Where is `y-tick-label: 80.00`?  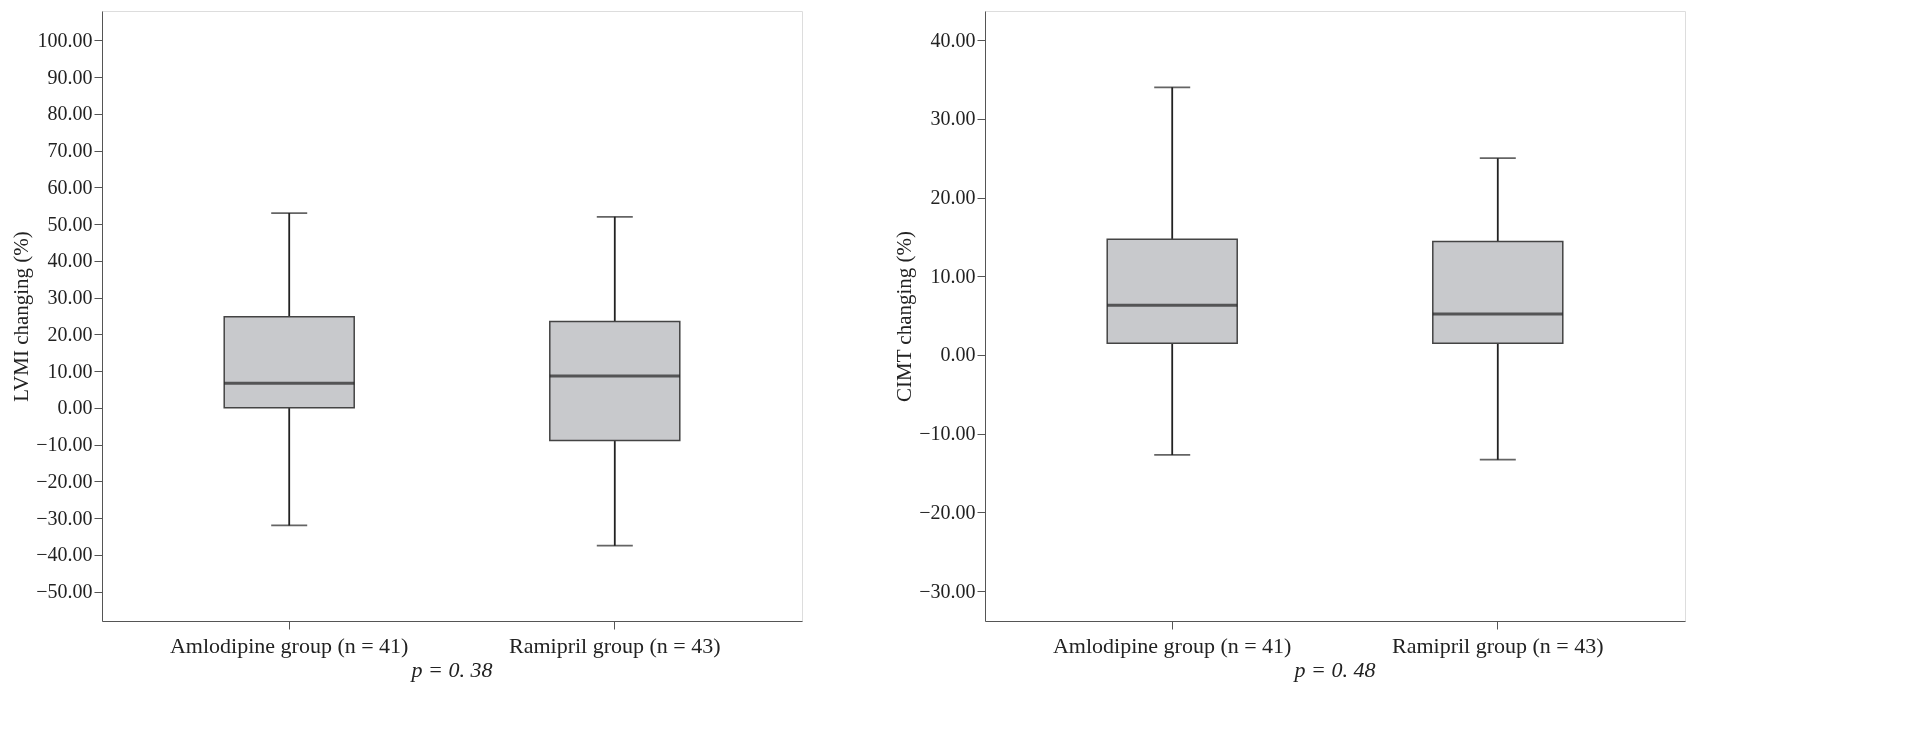
y-tick-label: 80.00 is located at coordinates (70, 113).